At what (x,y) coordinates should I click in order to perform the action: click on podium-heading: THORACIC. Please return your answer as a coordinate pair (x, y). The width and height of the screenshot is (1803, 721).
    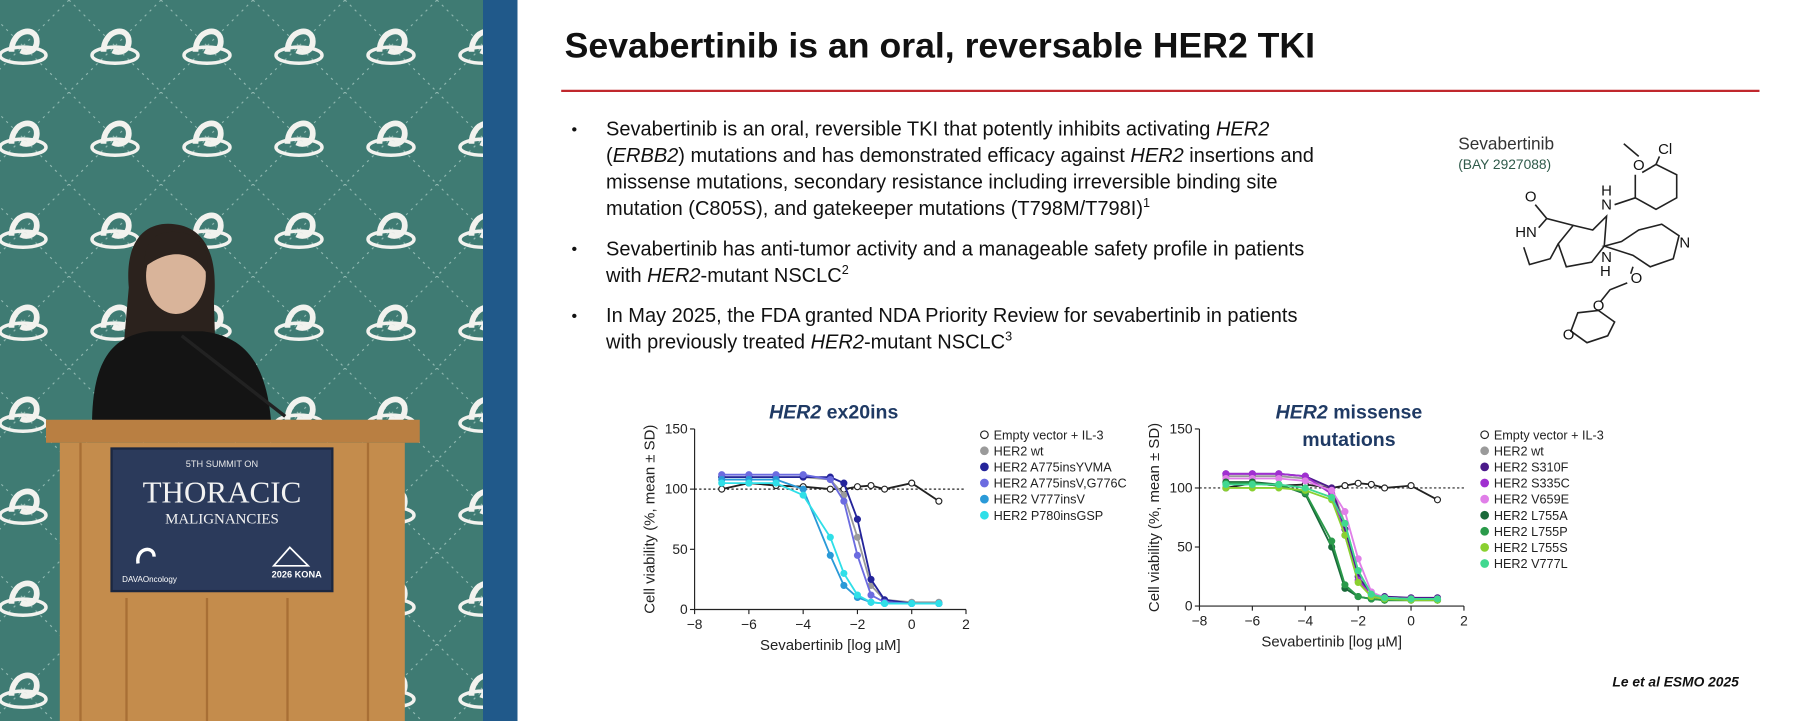
    Looking at the image, I should click on (222, 492).